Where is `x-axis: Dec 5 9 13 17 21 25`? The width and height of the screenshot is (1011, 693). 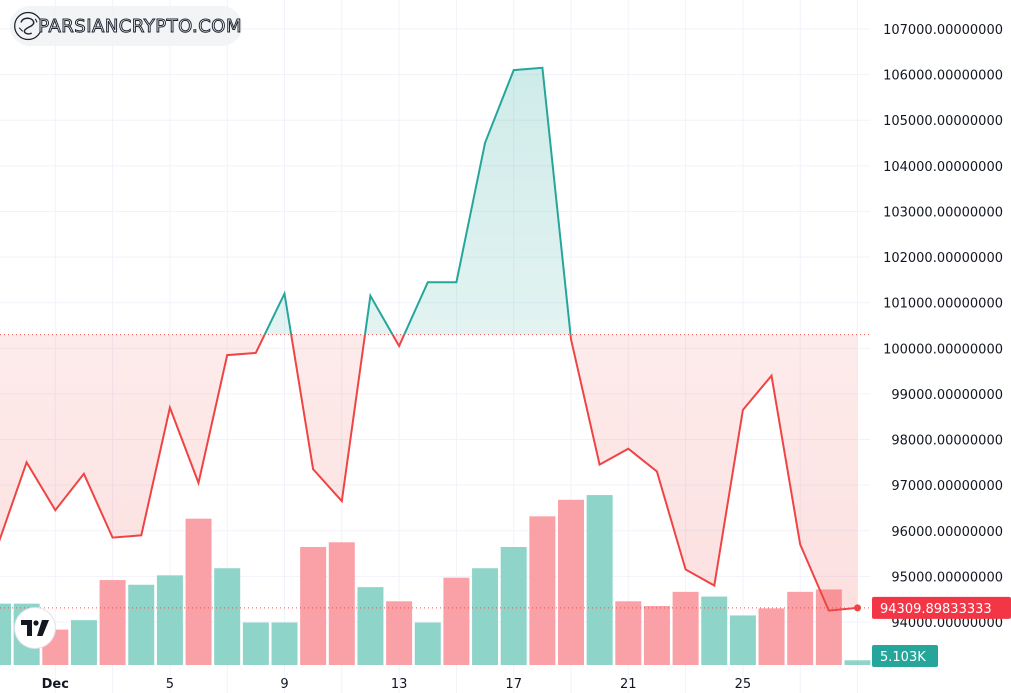 x-axis: Dec 5 9 13 17 21 25 is located at coordinates (397, 684).